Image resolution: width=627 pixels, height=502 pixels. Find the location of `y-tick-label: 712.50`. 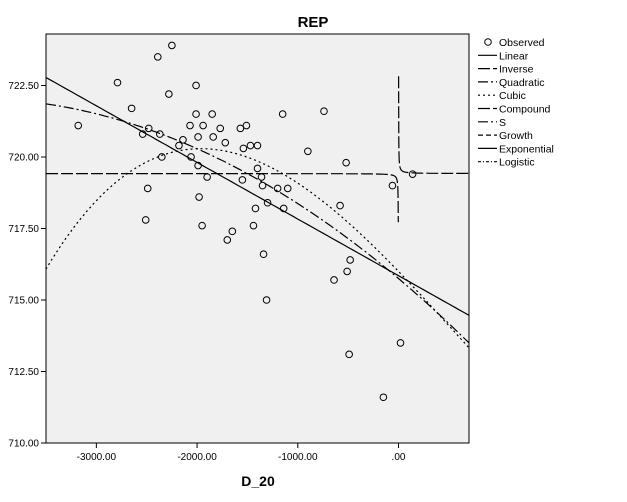

y-tick-label: 712.50 is located at coordinates (23, 372).